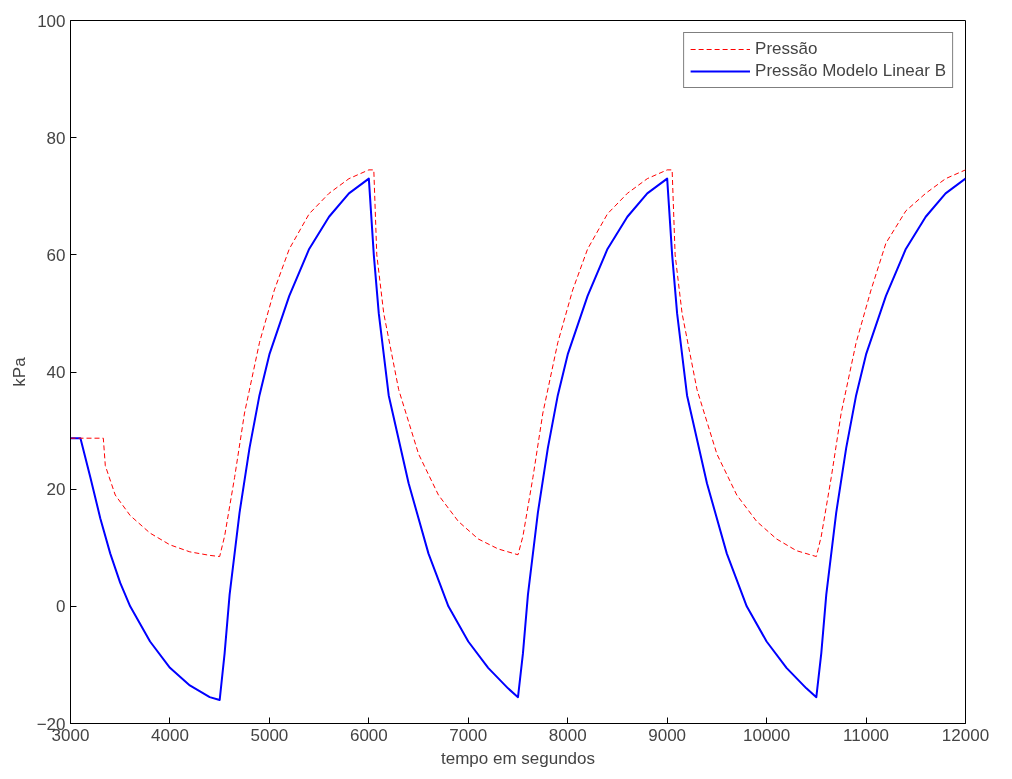 This screenshot has width=1012, height=779. Describe the element at coordinates (567, 735) in the screenshot. I see `x-tick-label: 8000` at that location.